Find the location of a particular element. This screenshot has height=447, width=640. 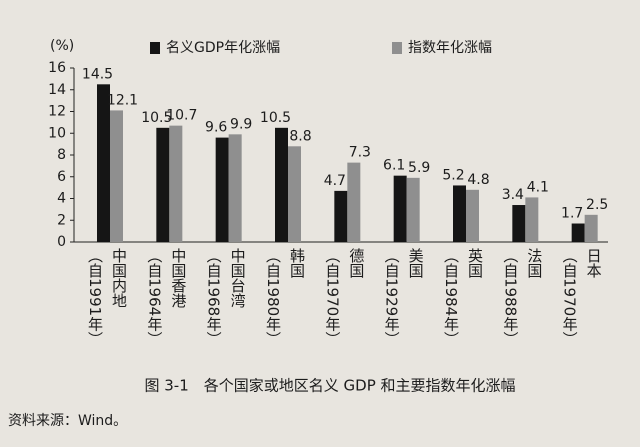

value-label: 14.5 is located at coordinates (97, 74).